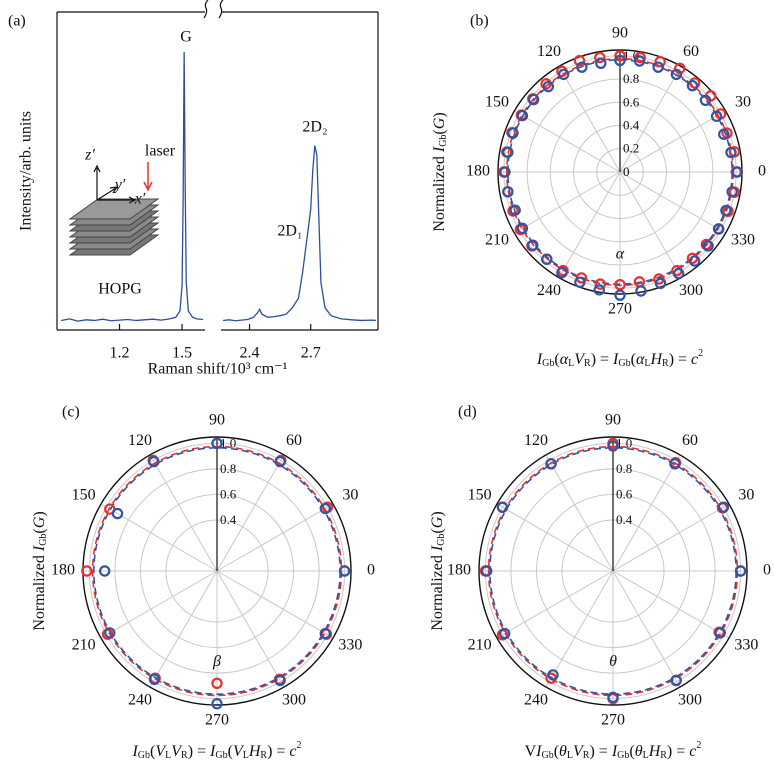  I want to click on caption: IGb(αLVR) = IGb(αLHR) = c2, so click(619, 358).